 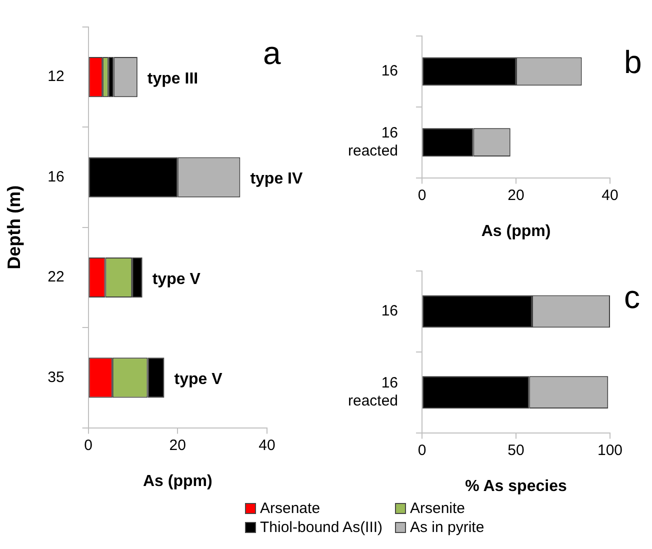 I want to click on y-tick-label: 12, so click(x=56, y=77).